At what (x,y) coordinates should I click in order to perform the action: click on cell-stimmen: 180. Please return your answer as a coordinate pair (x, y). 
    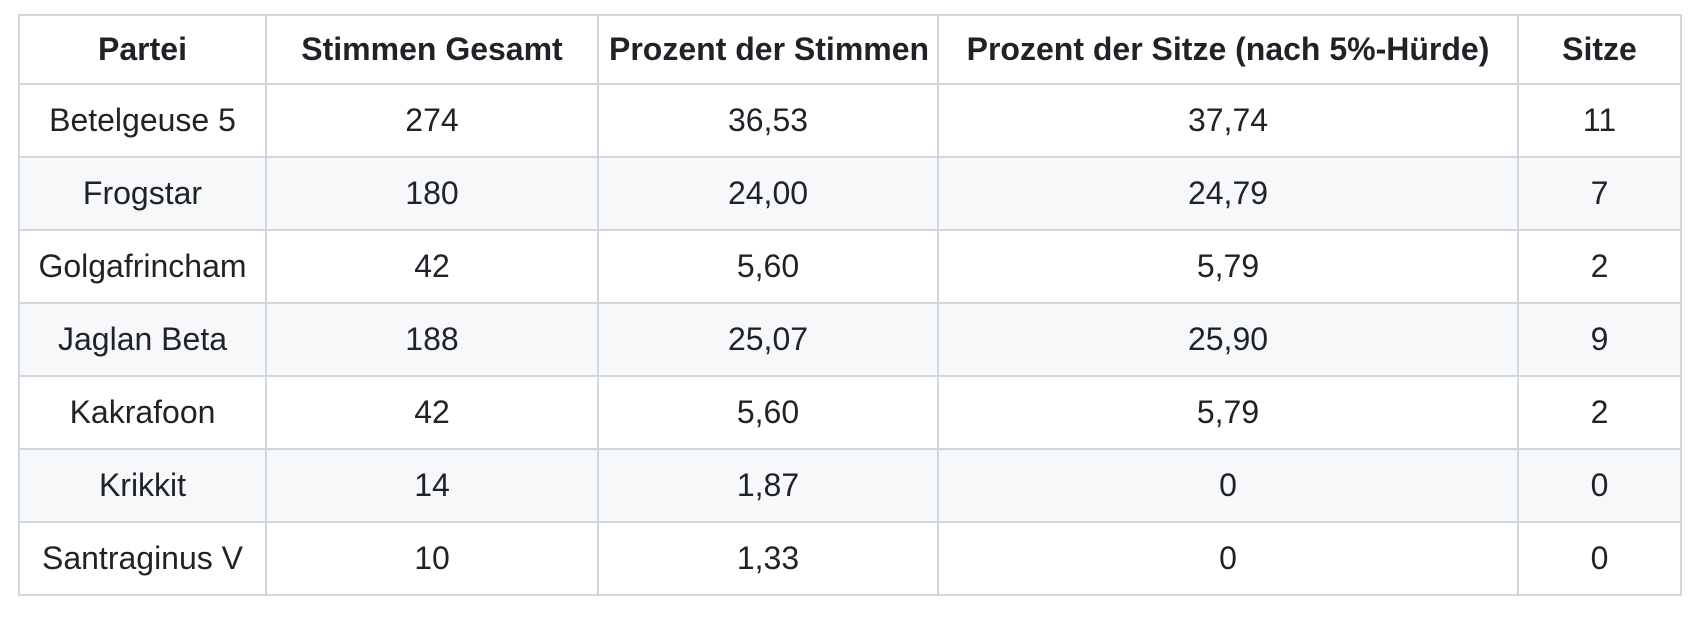
    Looking at the image, I should click on (432, 193).